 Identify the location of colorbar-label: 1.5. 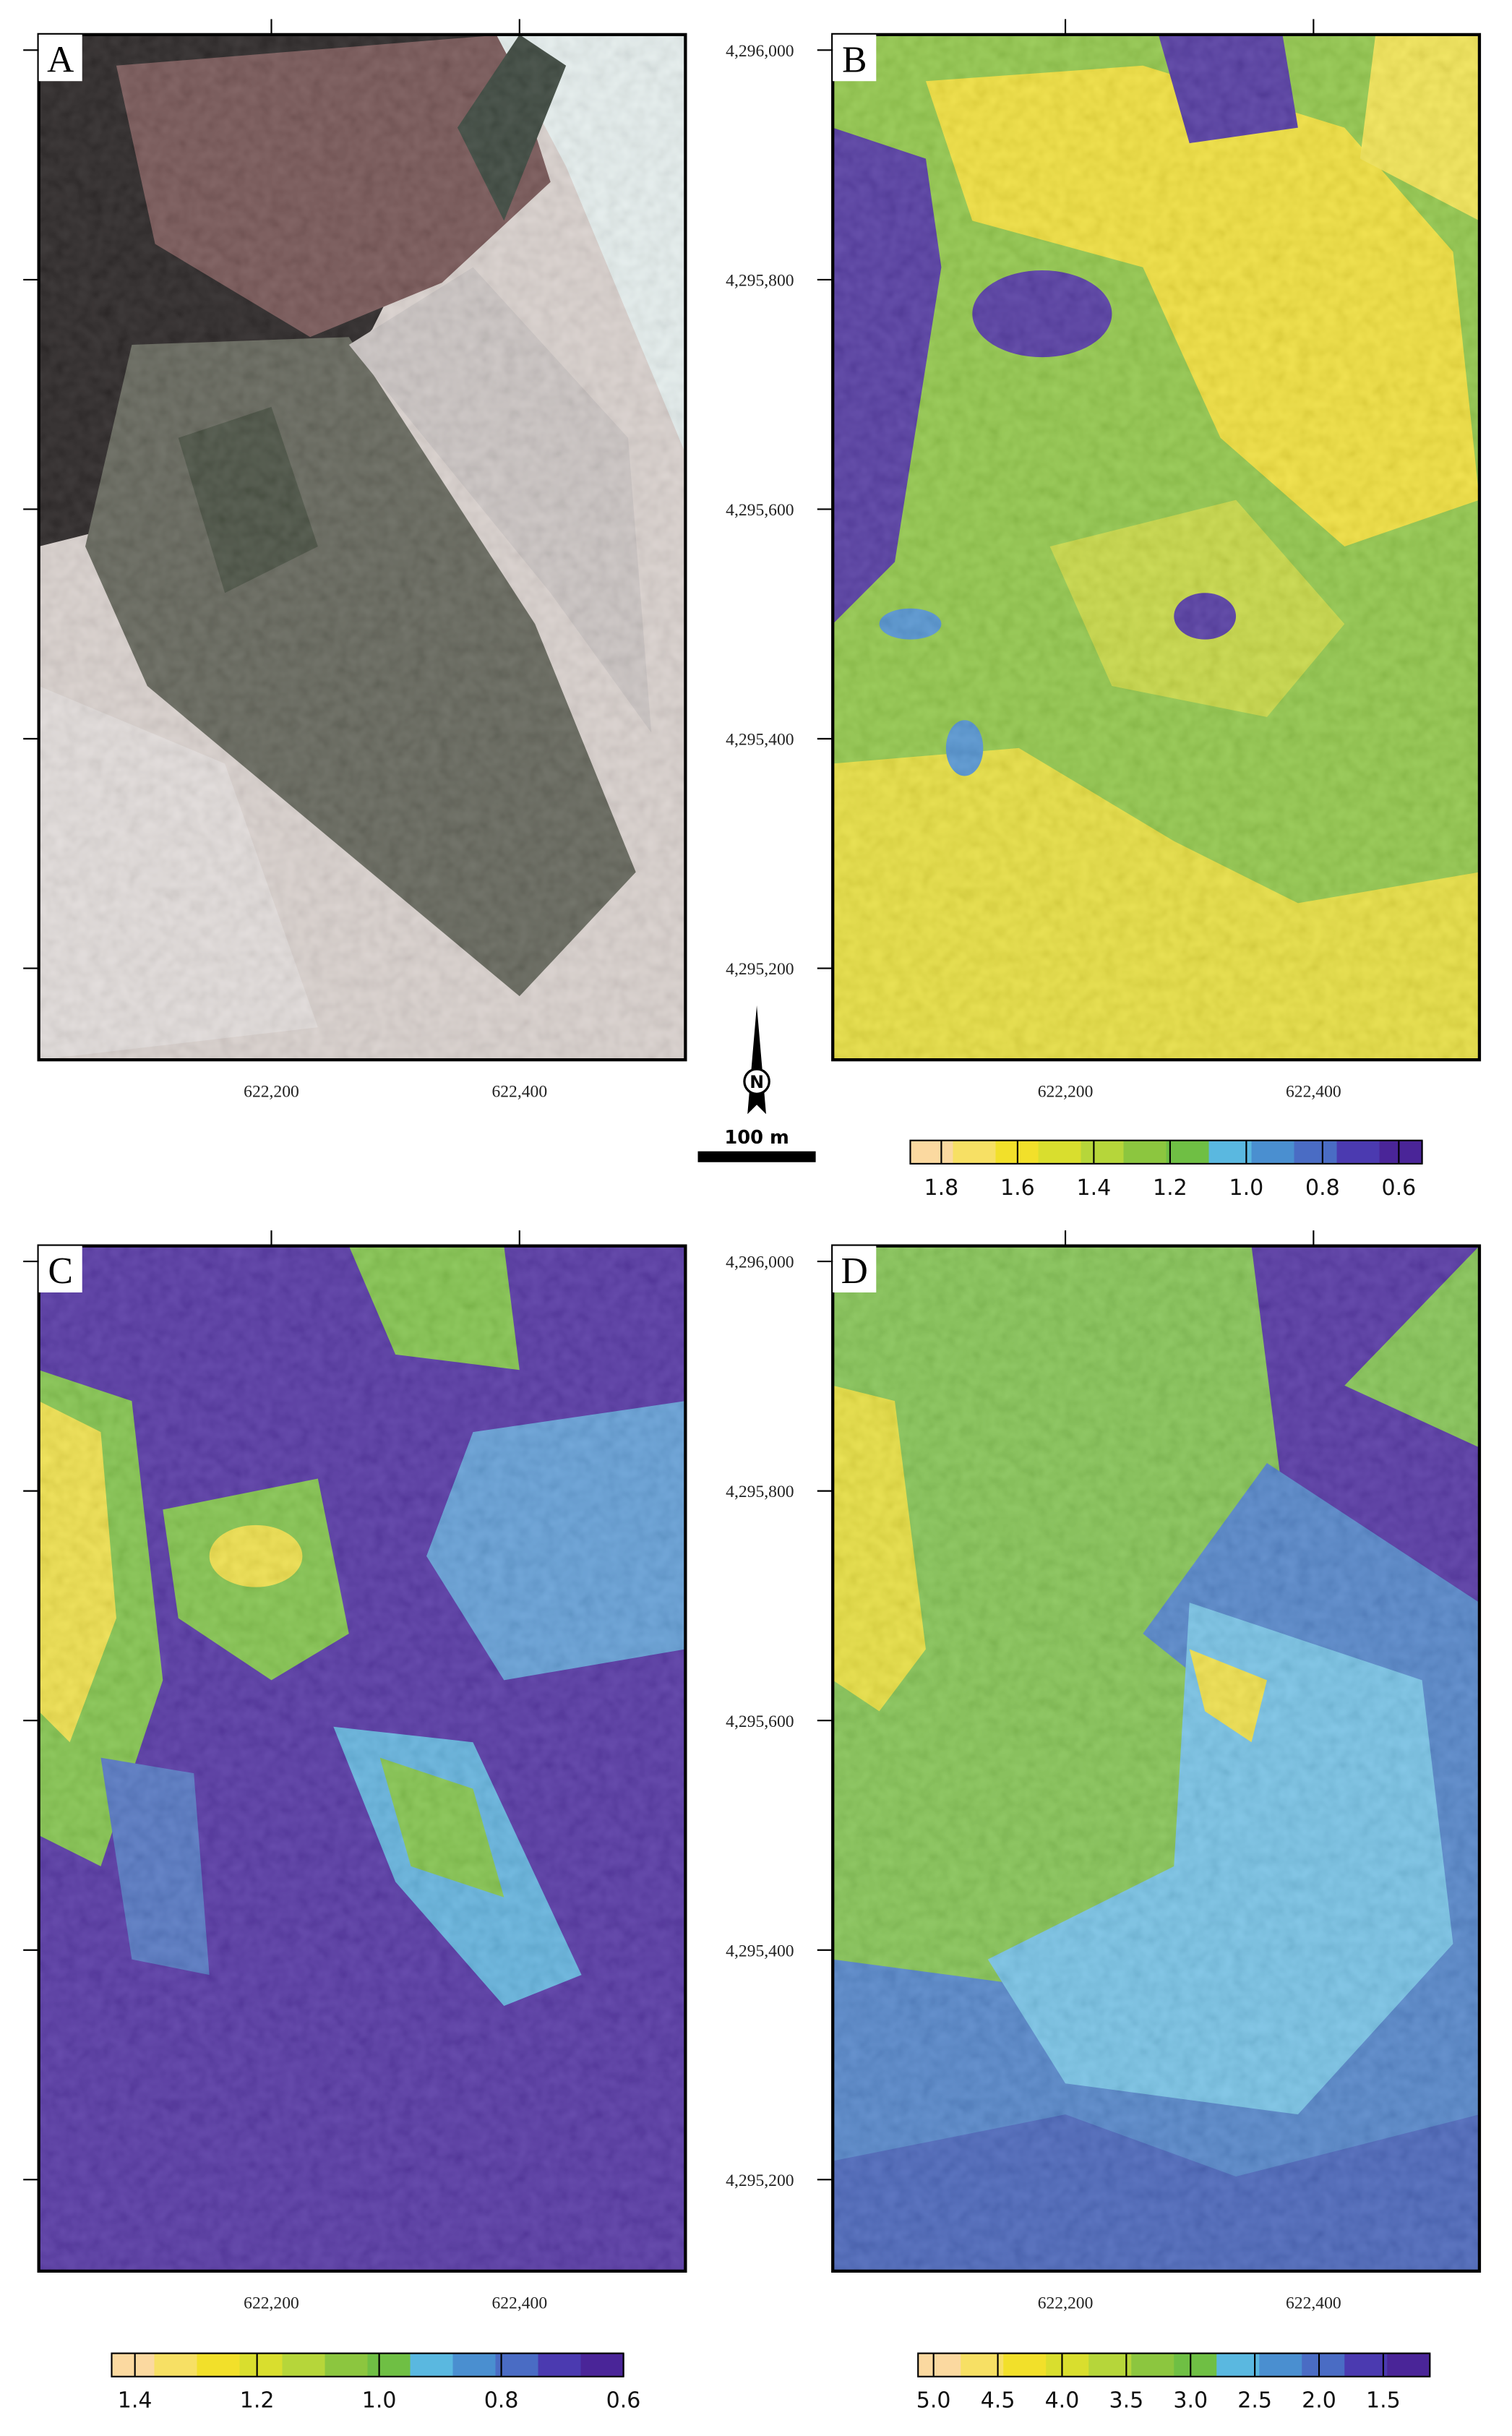
(1383, 2401).